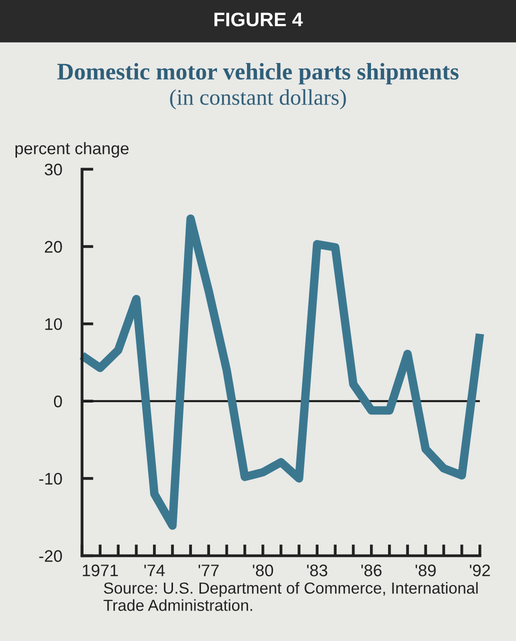 This screenshot has width=516, height=641. I want to click on x-tick-label: '86, so click(371, 570).